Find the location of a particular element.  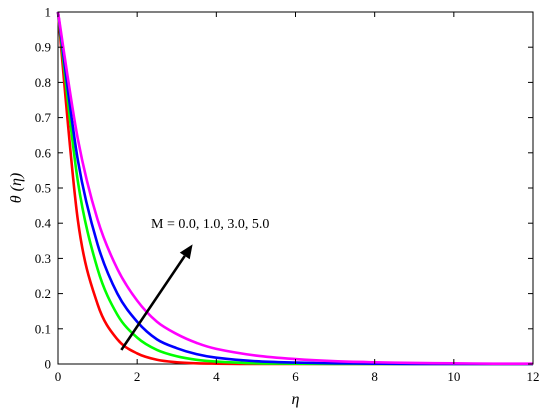

y-tick-label: 0.6 is located at coordinates (43, 152).